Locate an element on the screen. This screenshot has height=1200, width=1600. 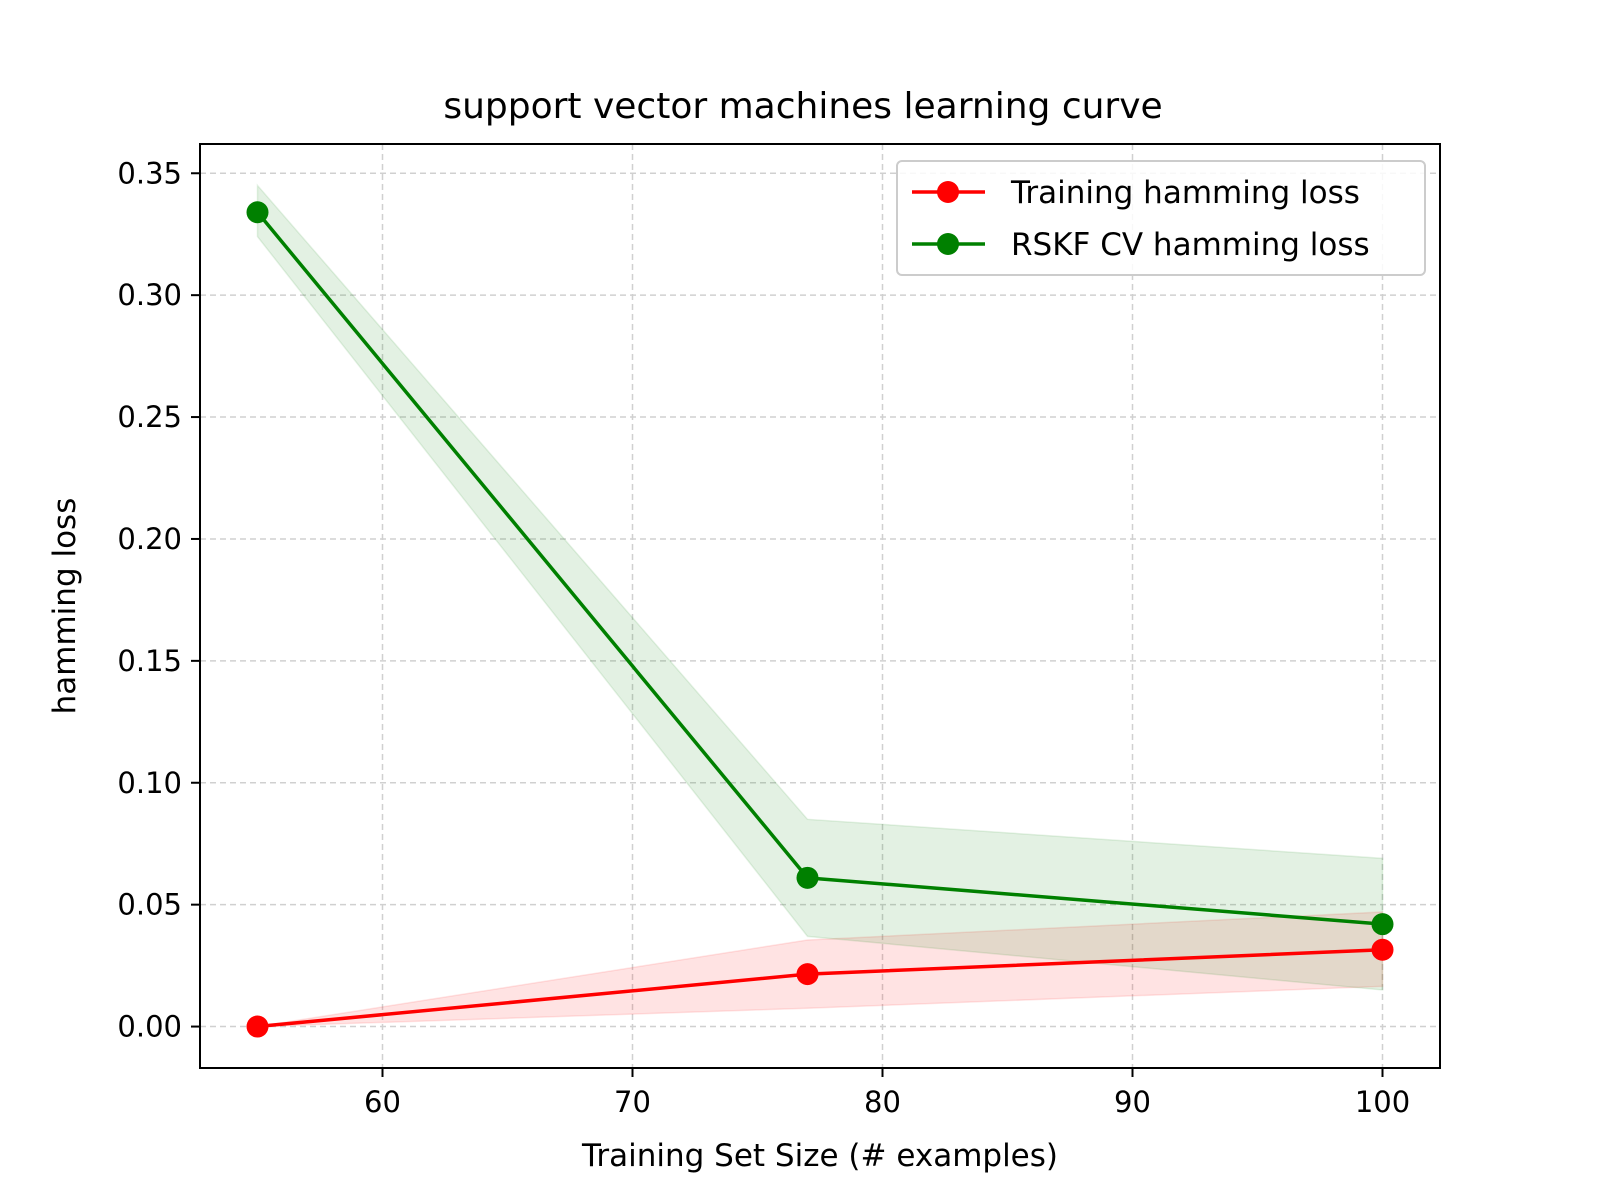
cv-legend-marker is located at coordinates (948, 244).